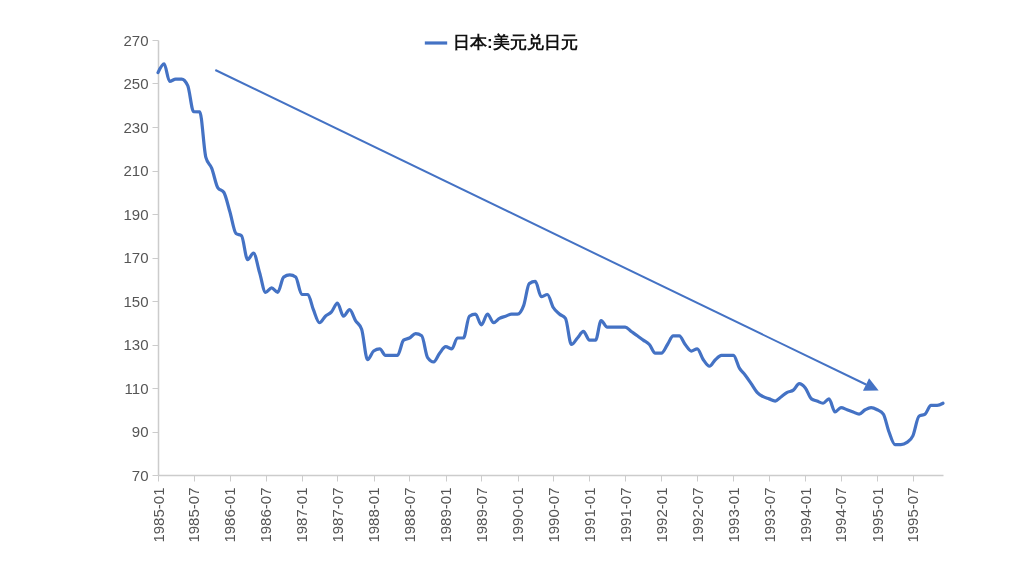 The width and height of the screenshot is (1036, 569). I want to click on x-tick-label: 1994-01, so click(805, 515).